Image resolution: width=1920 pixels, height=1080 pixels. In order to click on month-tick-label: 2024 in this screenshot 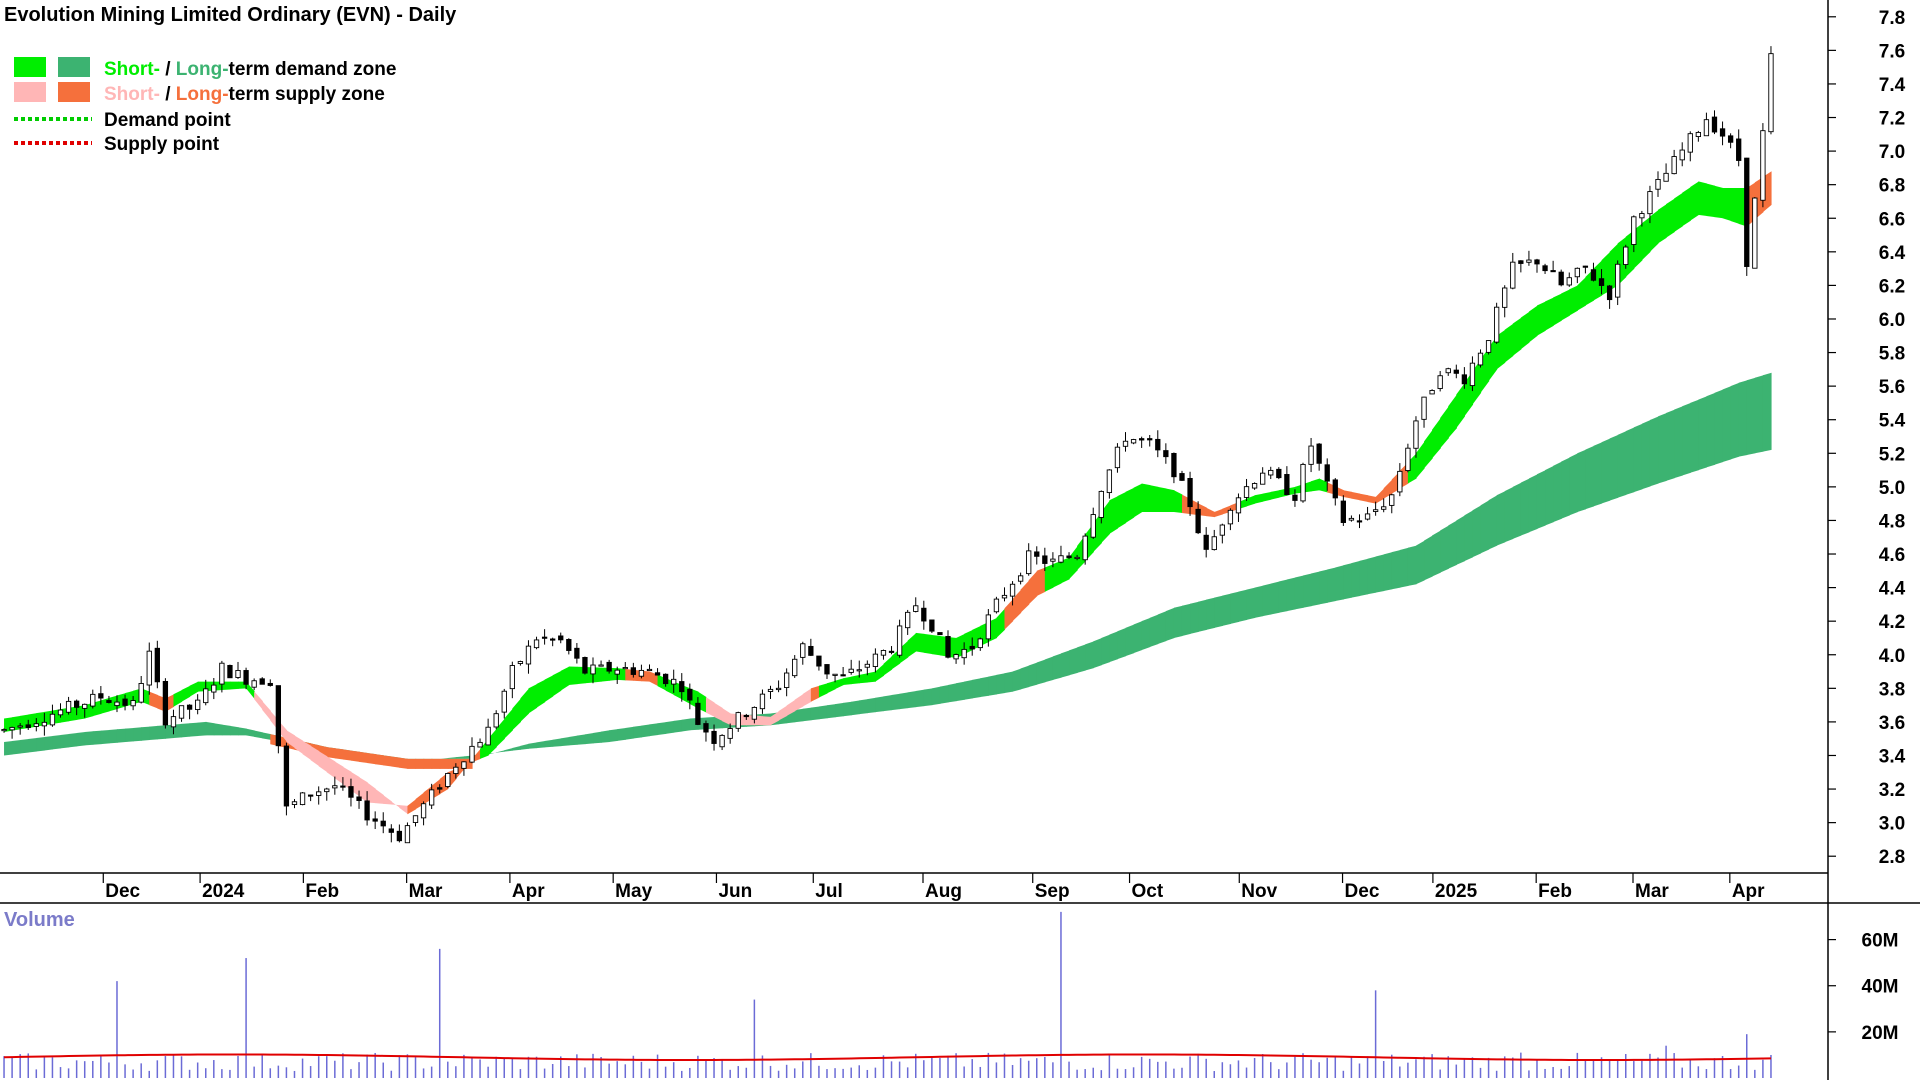, I will do `click(223, 891)`.